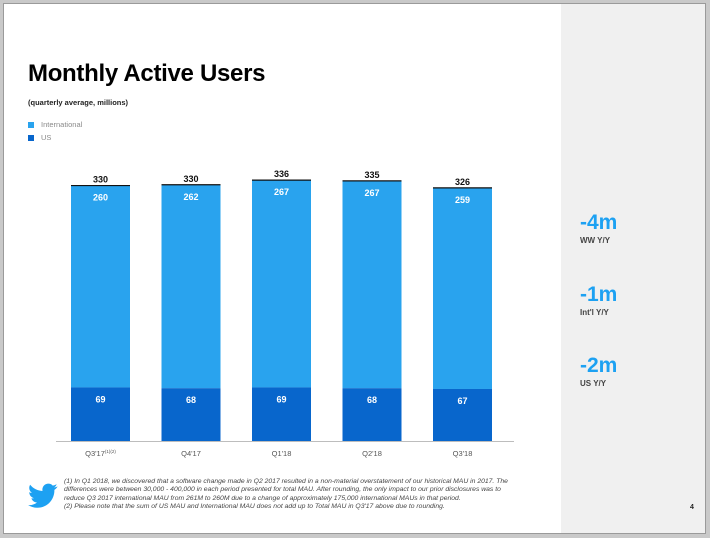  Describe the element at coordinates (593, 383) in the screenshot. I see `metric-us-label: US Y/Y` at that location.